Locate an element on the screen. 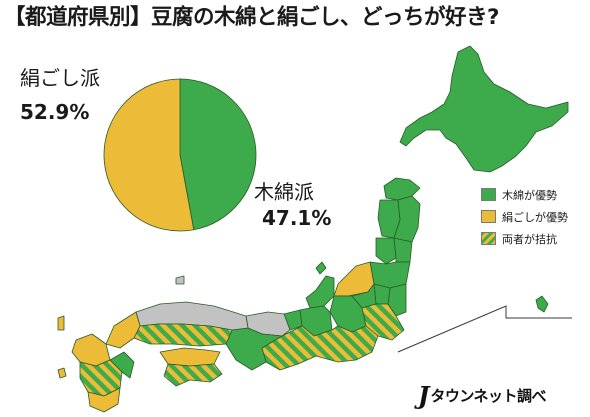 Image resolution: width=590 pixels, height=417 pixels. prefecture-okinawa is located at coordinates (542, 304).